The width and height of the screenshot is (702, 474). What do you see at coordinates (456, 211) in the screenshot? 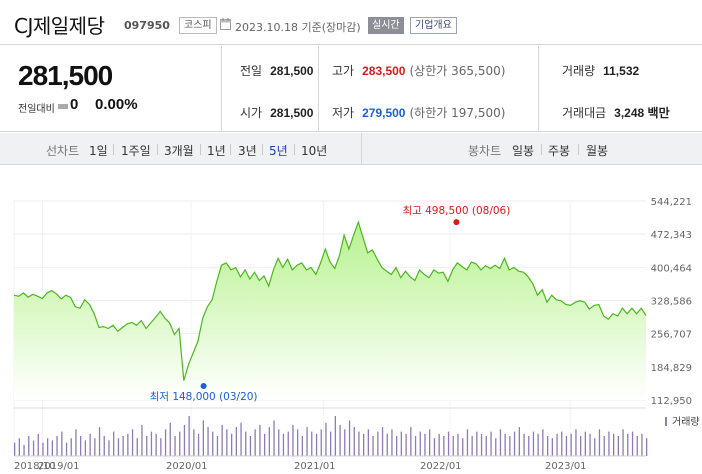
I see `high-annotation: 최고 498,500 (08/06)` at bounding box center [456, 211].